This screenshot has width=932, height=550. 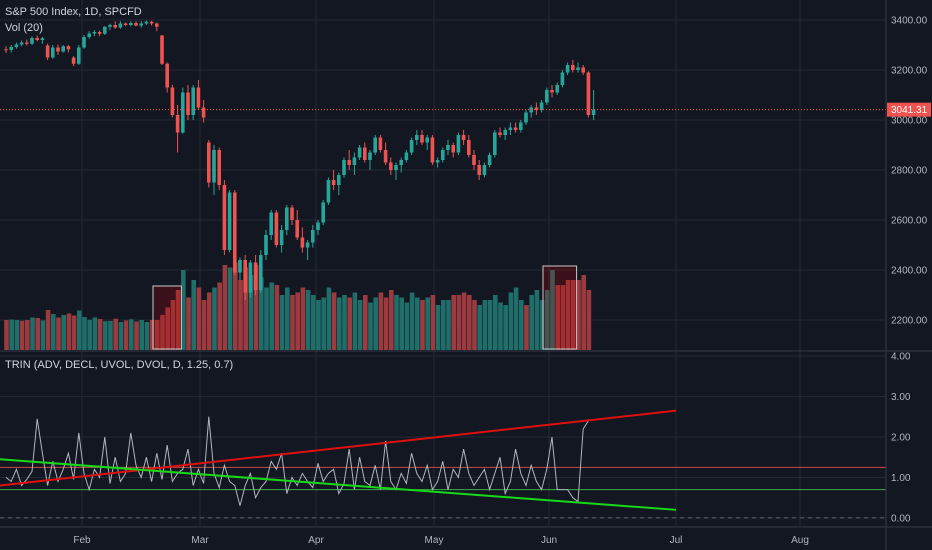 I want to click on price-tick-label: 3400.00, so click(x=909, y=21).